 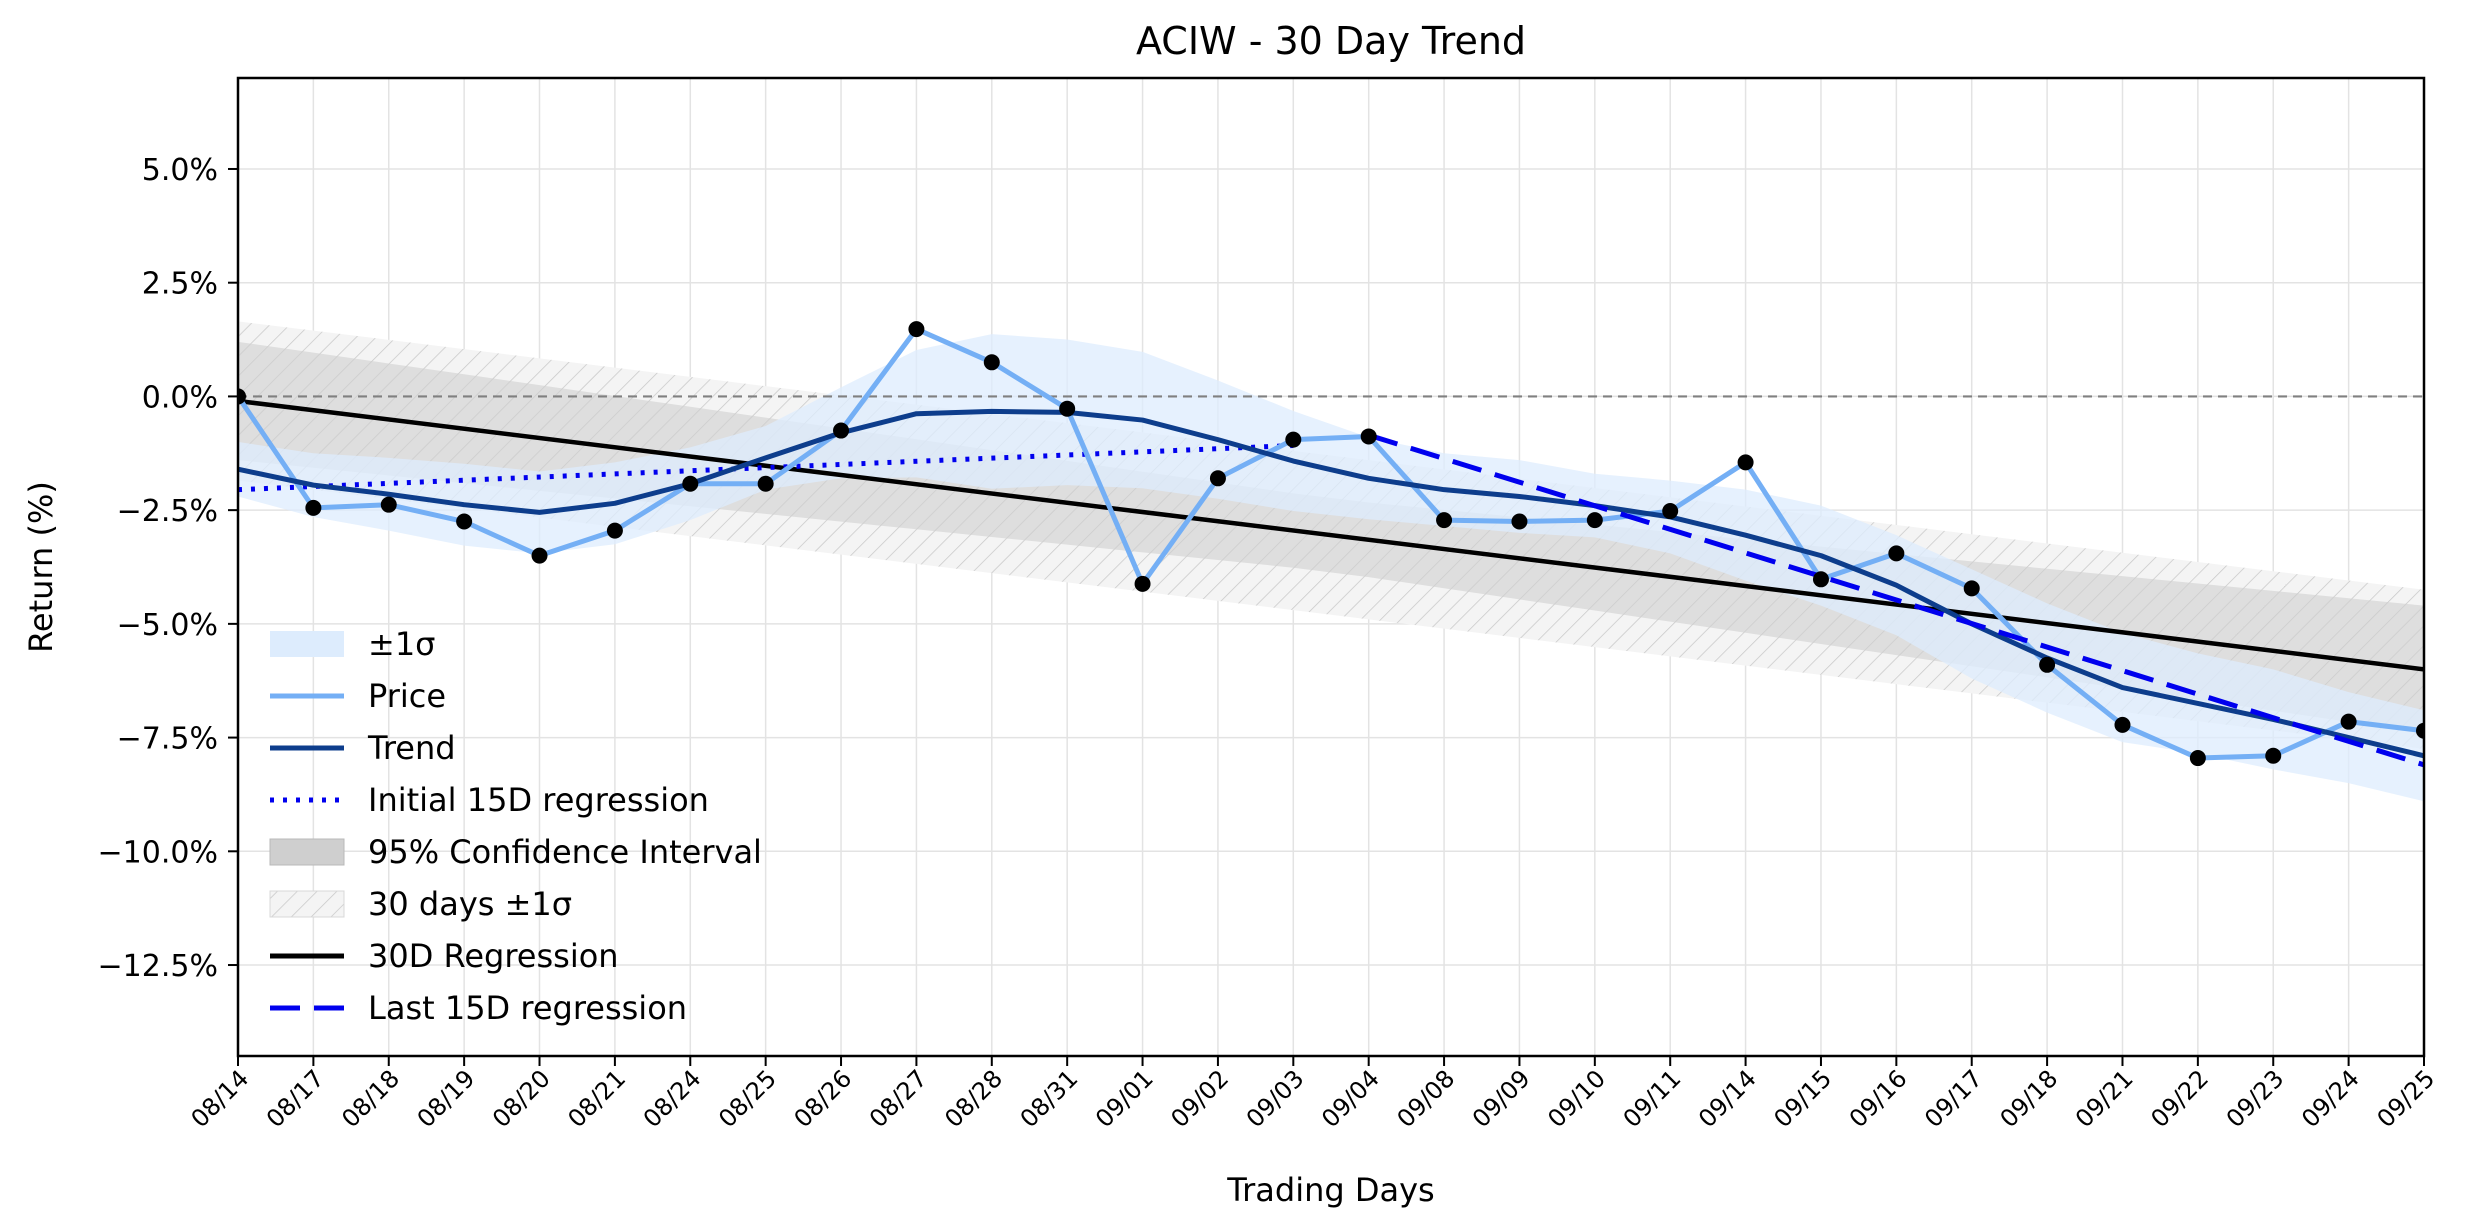 What do you see at coordinates (1501, 1098) in the screenshot?
I see `x-tick-label: 09/09` at bounding box center [1501, 1098].